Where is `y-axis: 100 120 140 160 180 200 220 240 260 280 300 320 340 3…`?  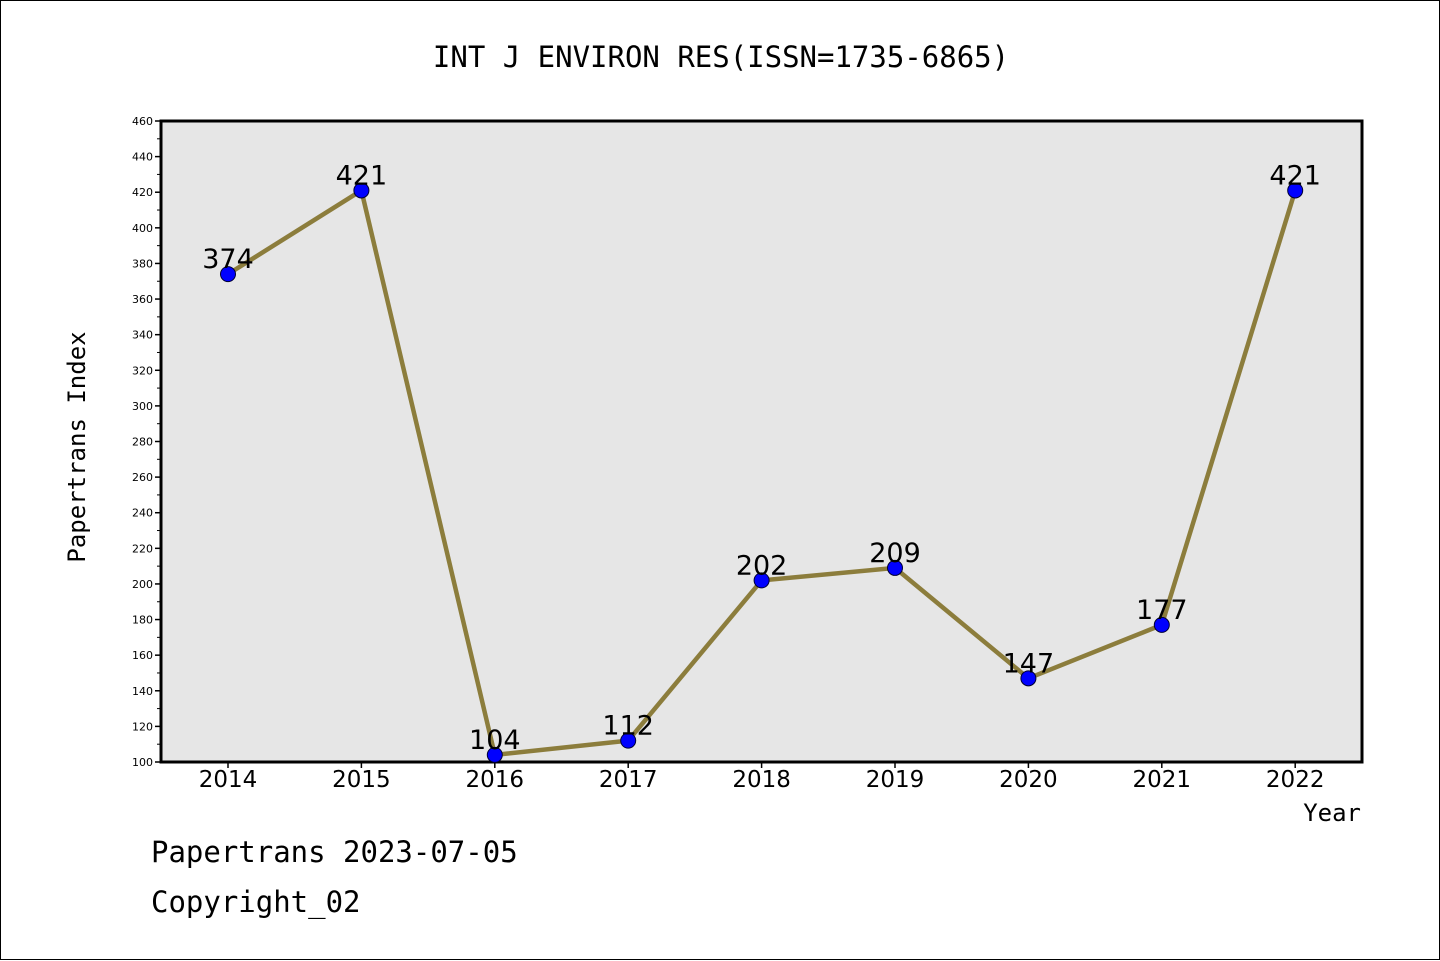 y-axis: 100 120 140 160 180 200 220 240 260 280 300 320 340 3… is located at coordinates (146, 442).